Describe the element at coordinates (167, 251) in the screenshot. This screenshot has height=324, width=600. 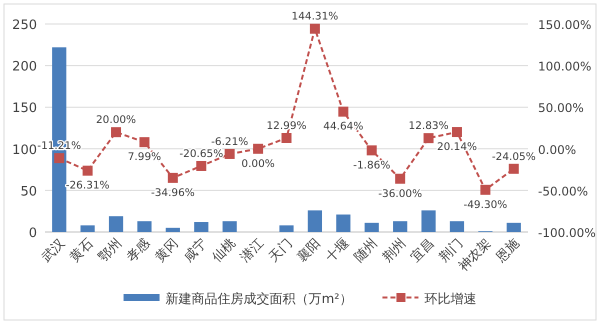
I see `x-tick-label: 黄冈` at that location.